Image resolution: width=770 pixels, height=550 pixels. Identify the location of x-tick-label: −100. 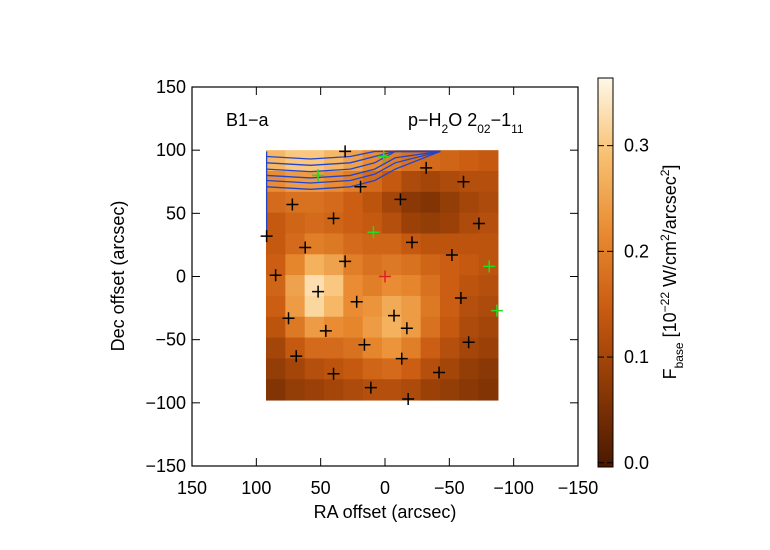
(513, 488).